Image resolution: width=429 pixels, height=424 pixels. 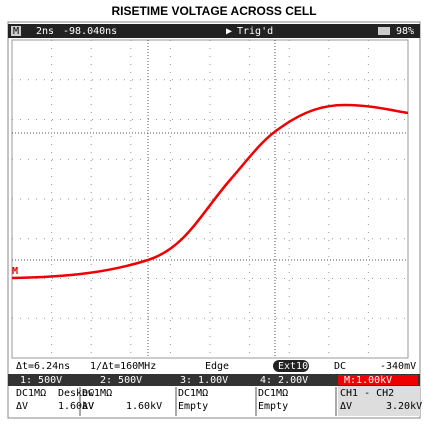 What do you see at coordinates (41, 380) in the screenshot?
I see `channel-label: 1: 500V` at bounding box center [41, 380].